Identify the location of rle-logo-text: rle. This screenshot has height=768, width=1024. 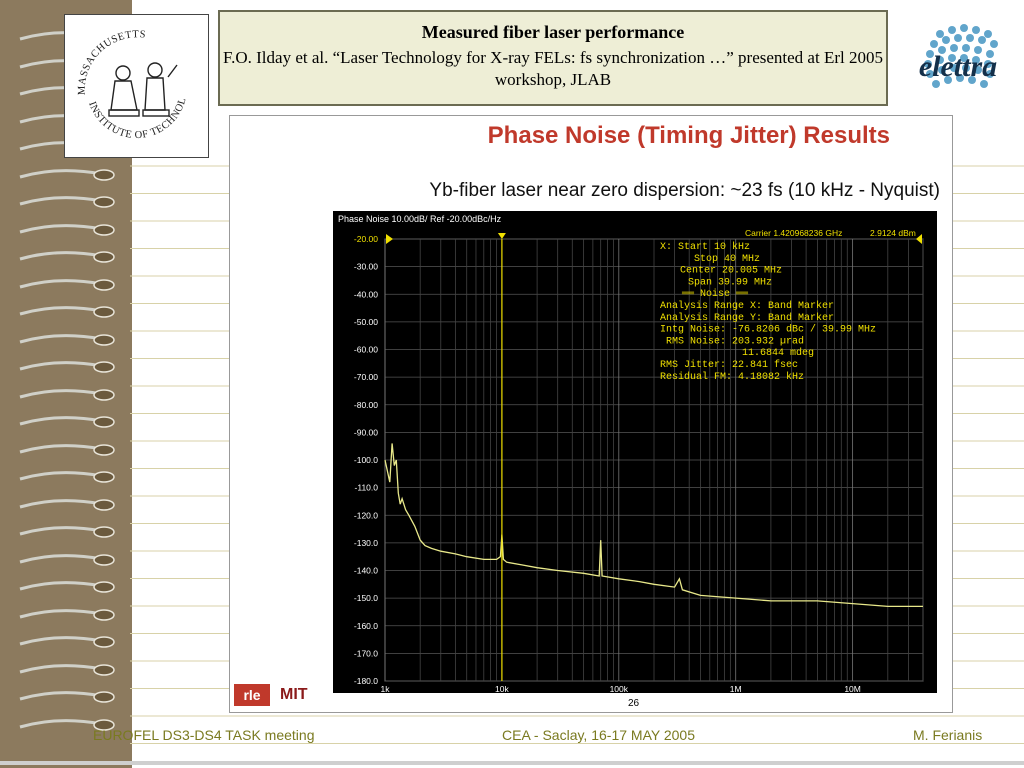
(252, 695).